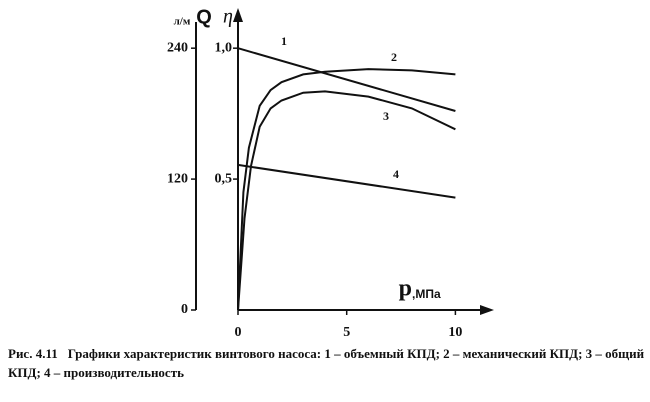  What do you see at coordinates (394, 57) in the screenshot?
I see `series-label: 2` at bounding box center [394, 57].